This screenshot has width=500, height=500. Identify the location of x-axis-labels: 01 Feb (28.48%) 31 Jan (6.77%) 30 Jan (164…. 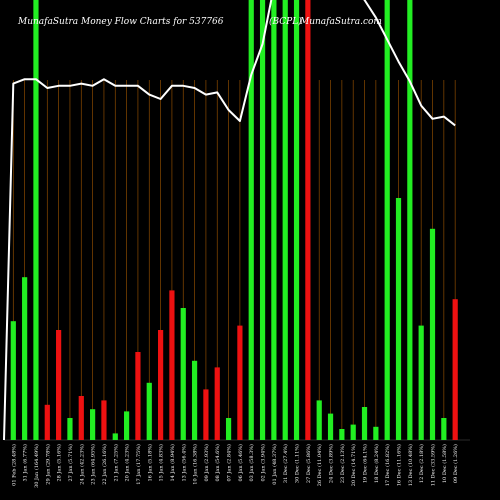
(234, 466).